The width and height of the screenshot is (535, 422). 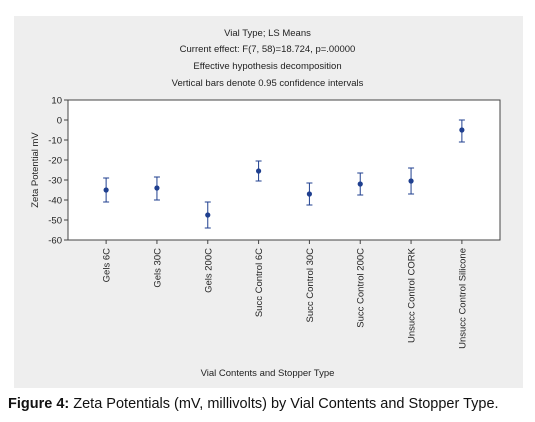 What do you see at coordinates (35, 170) in the screenshot?
I see `y-axis-label: Zeta Potential mV` at bounding box center [35, 170].